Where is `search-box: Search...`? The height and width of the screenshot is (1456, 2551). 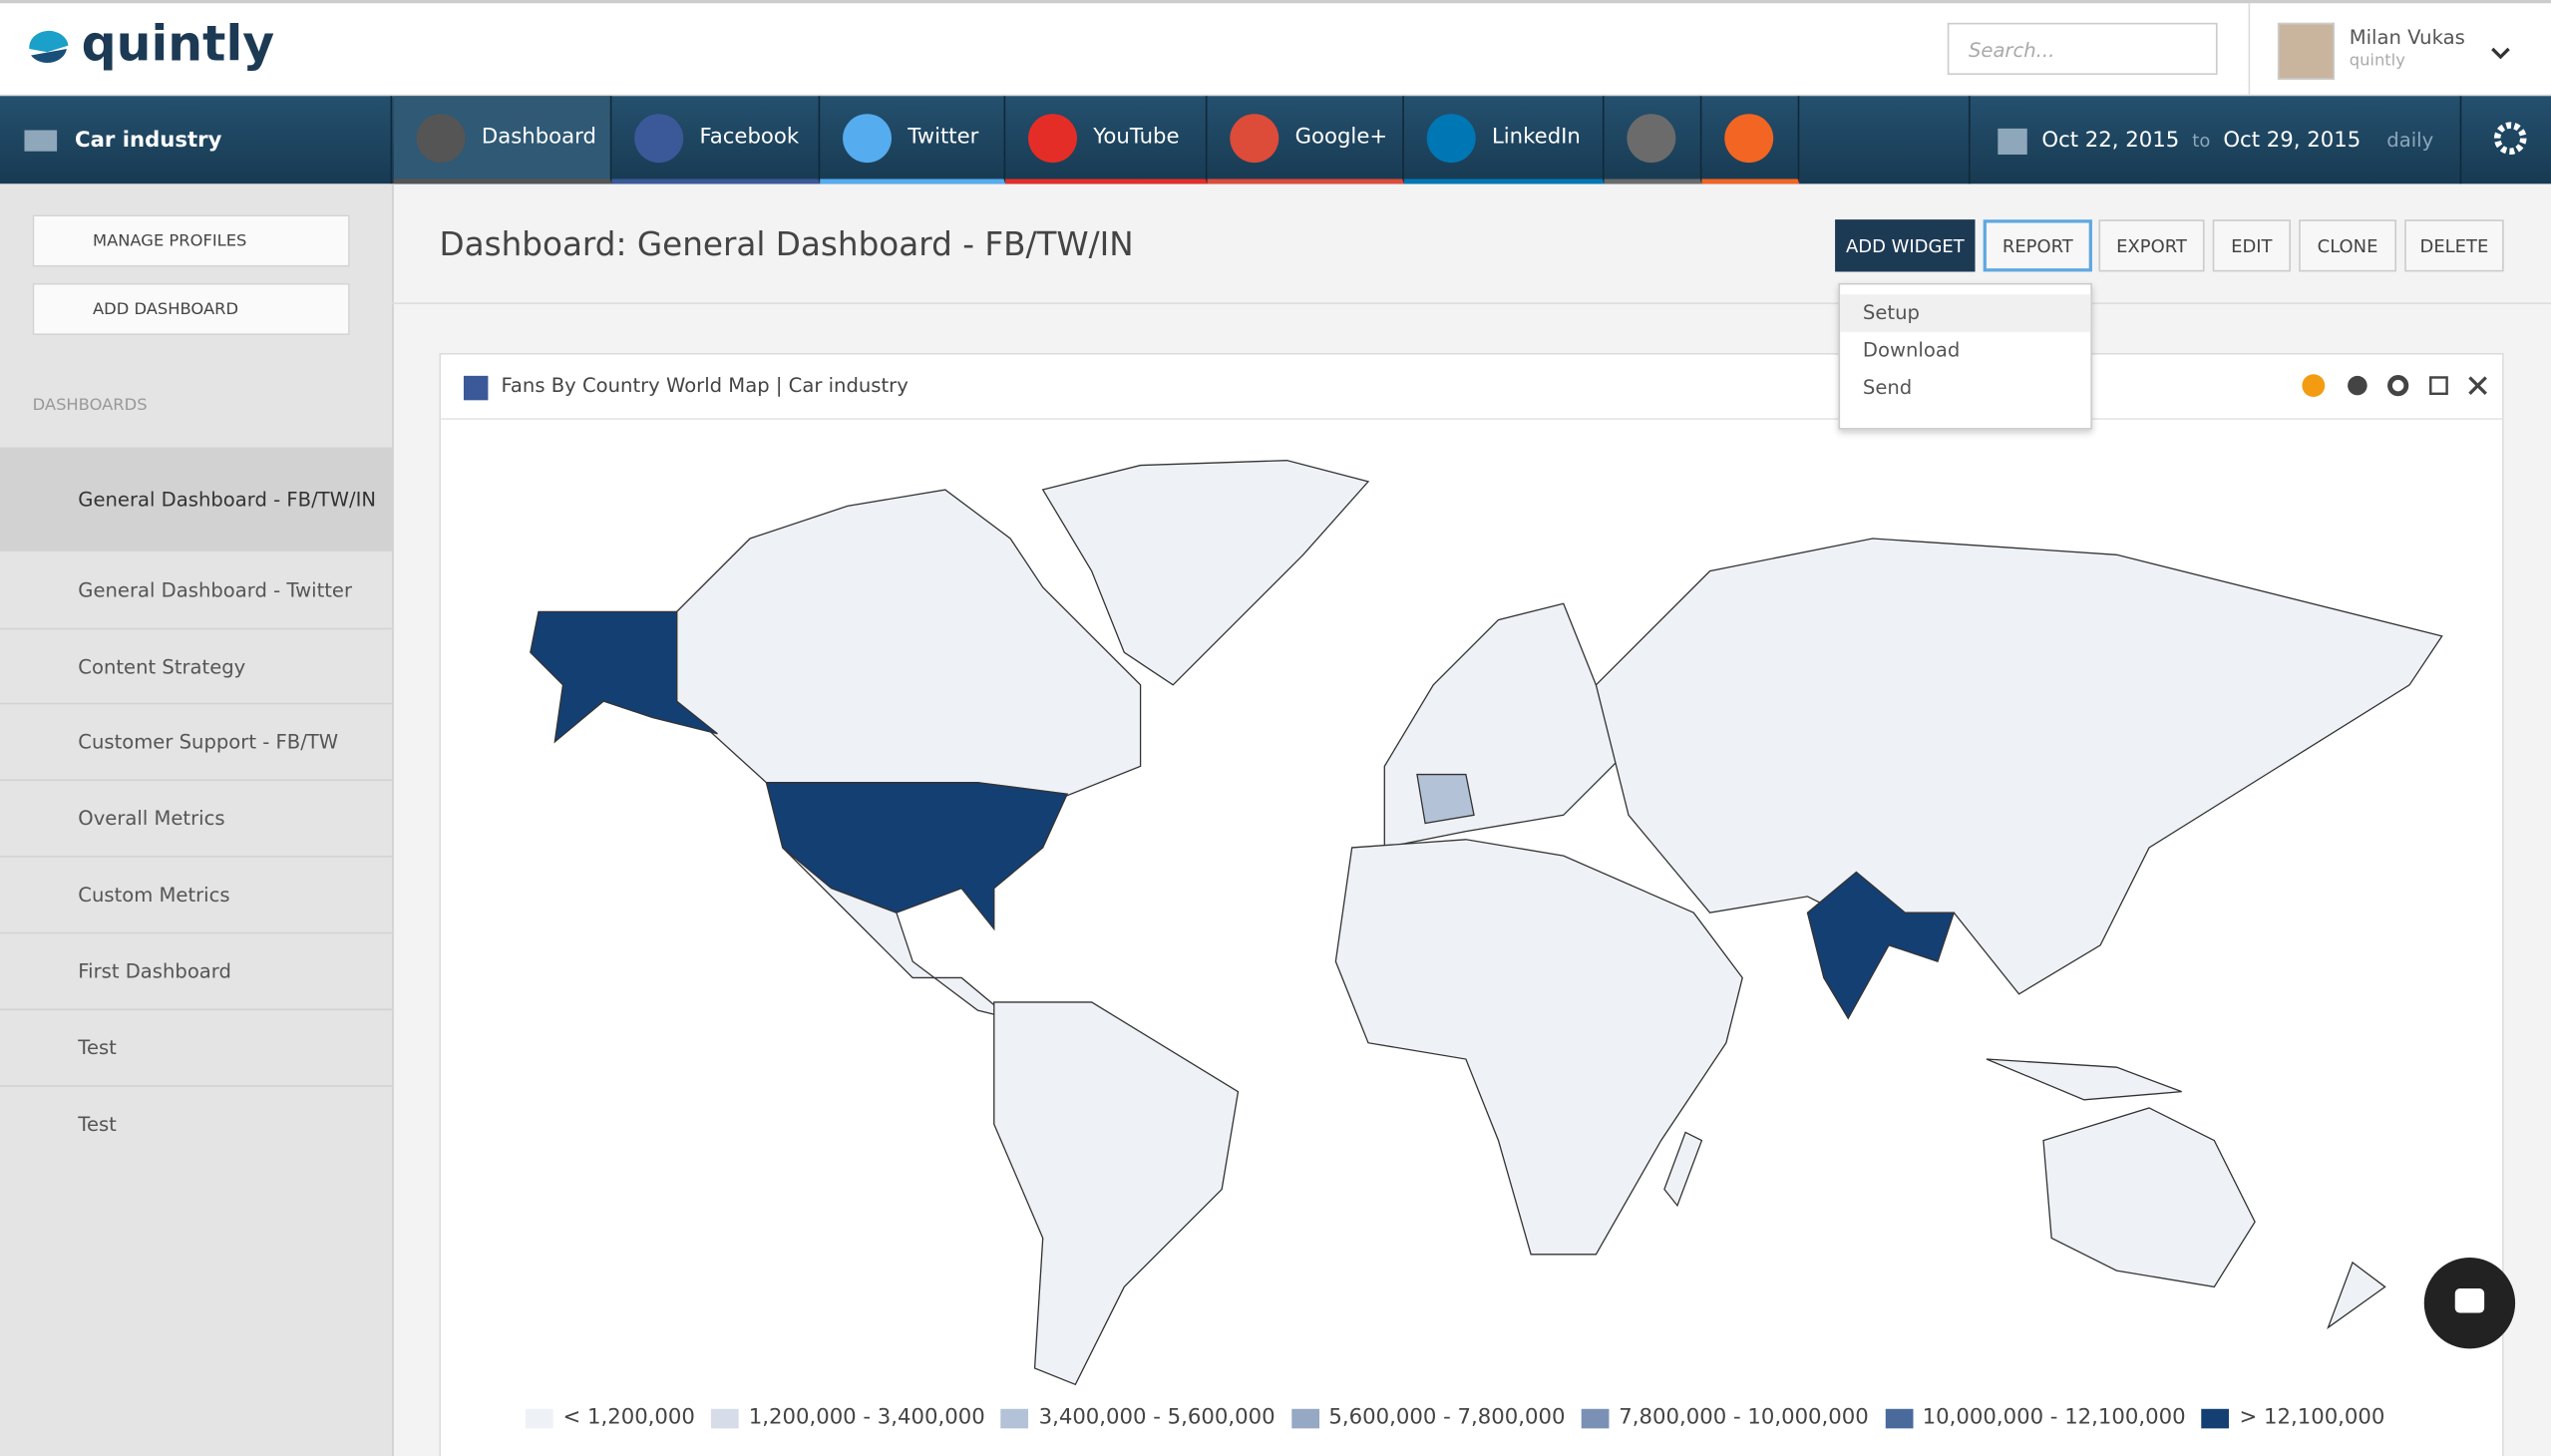 search-box: Search... is located at coordinates (2083, 49).